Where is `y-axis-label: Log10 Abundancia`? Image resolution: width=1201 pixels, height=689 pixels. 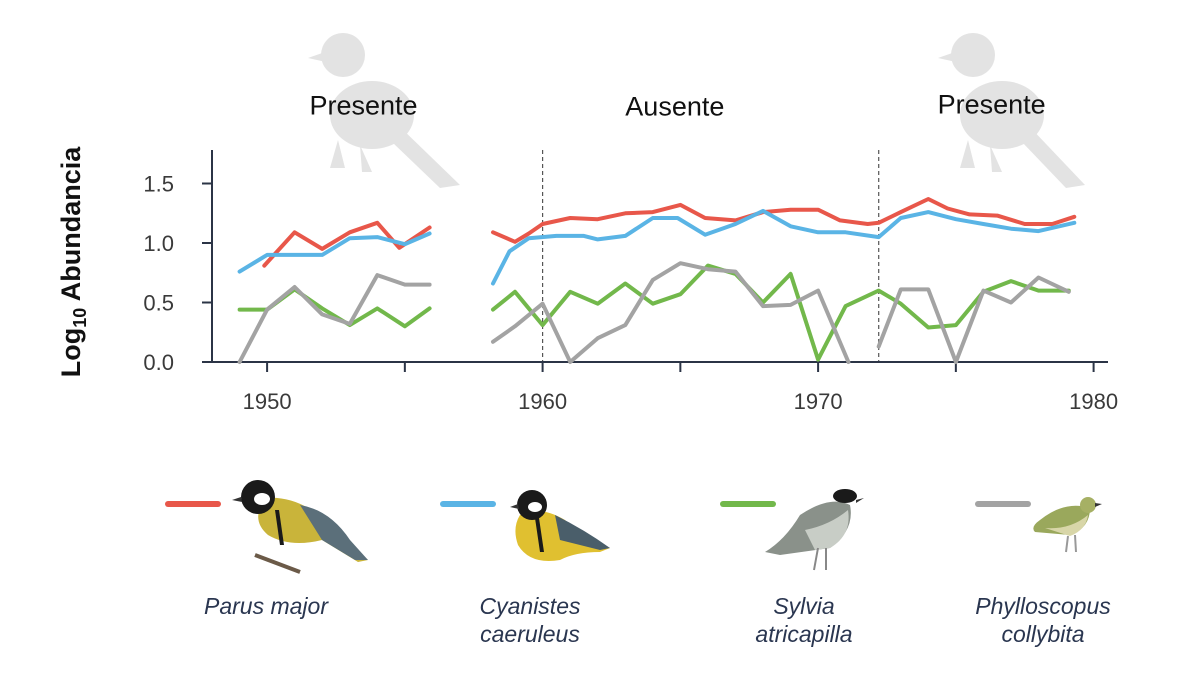
y-axis-label: Log10 Abundancia is located at coordinates (73, 262).